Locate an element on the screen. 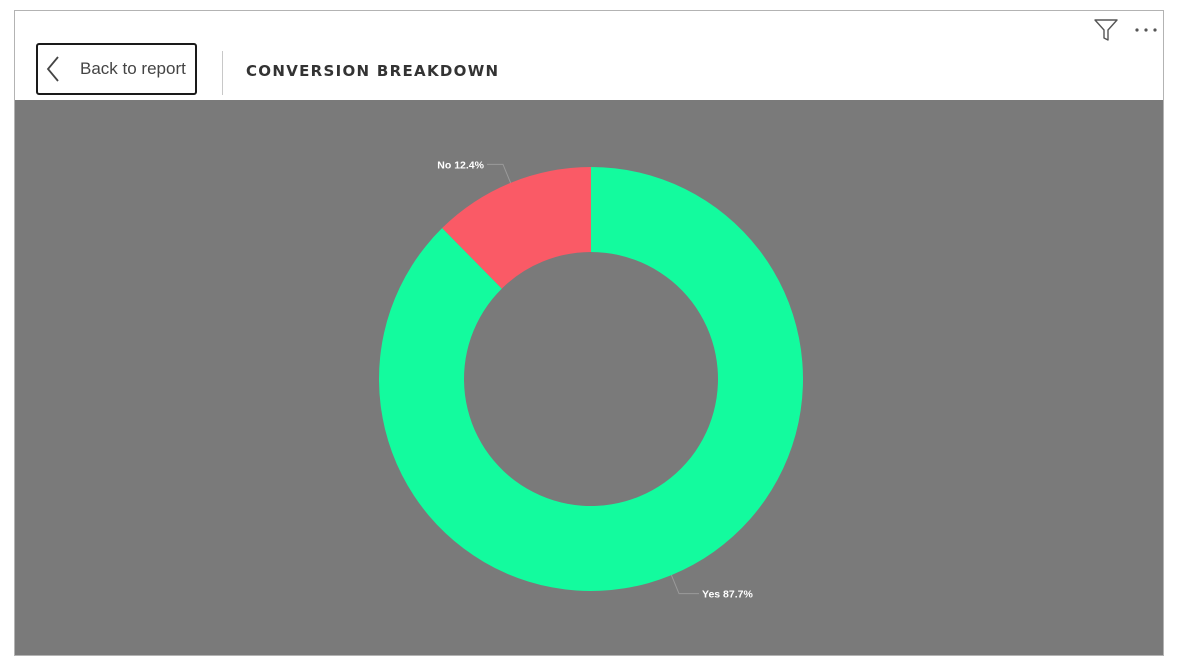 The height and width of the screenshot is (670, 1180). data-label-no: No 12.4% is located at coordinates (460, 165).